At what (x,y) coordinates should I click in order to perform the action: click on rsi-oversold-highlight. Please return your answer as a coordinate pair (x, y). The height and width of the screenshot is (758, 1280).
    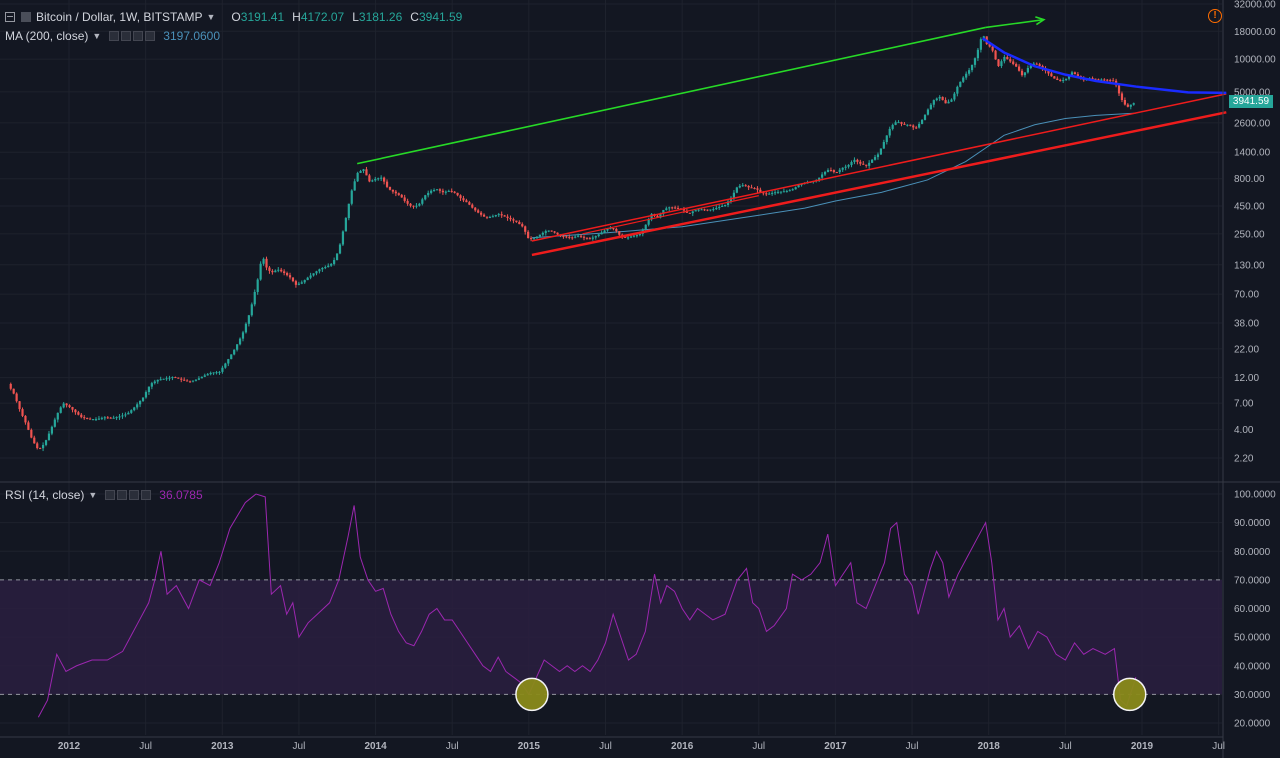
    Looking at the image, I should click on (532, 694).